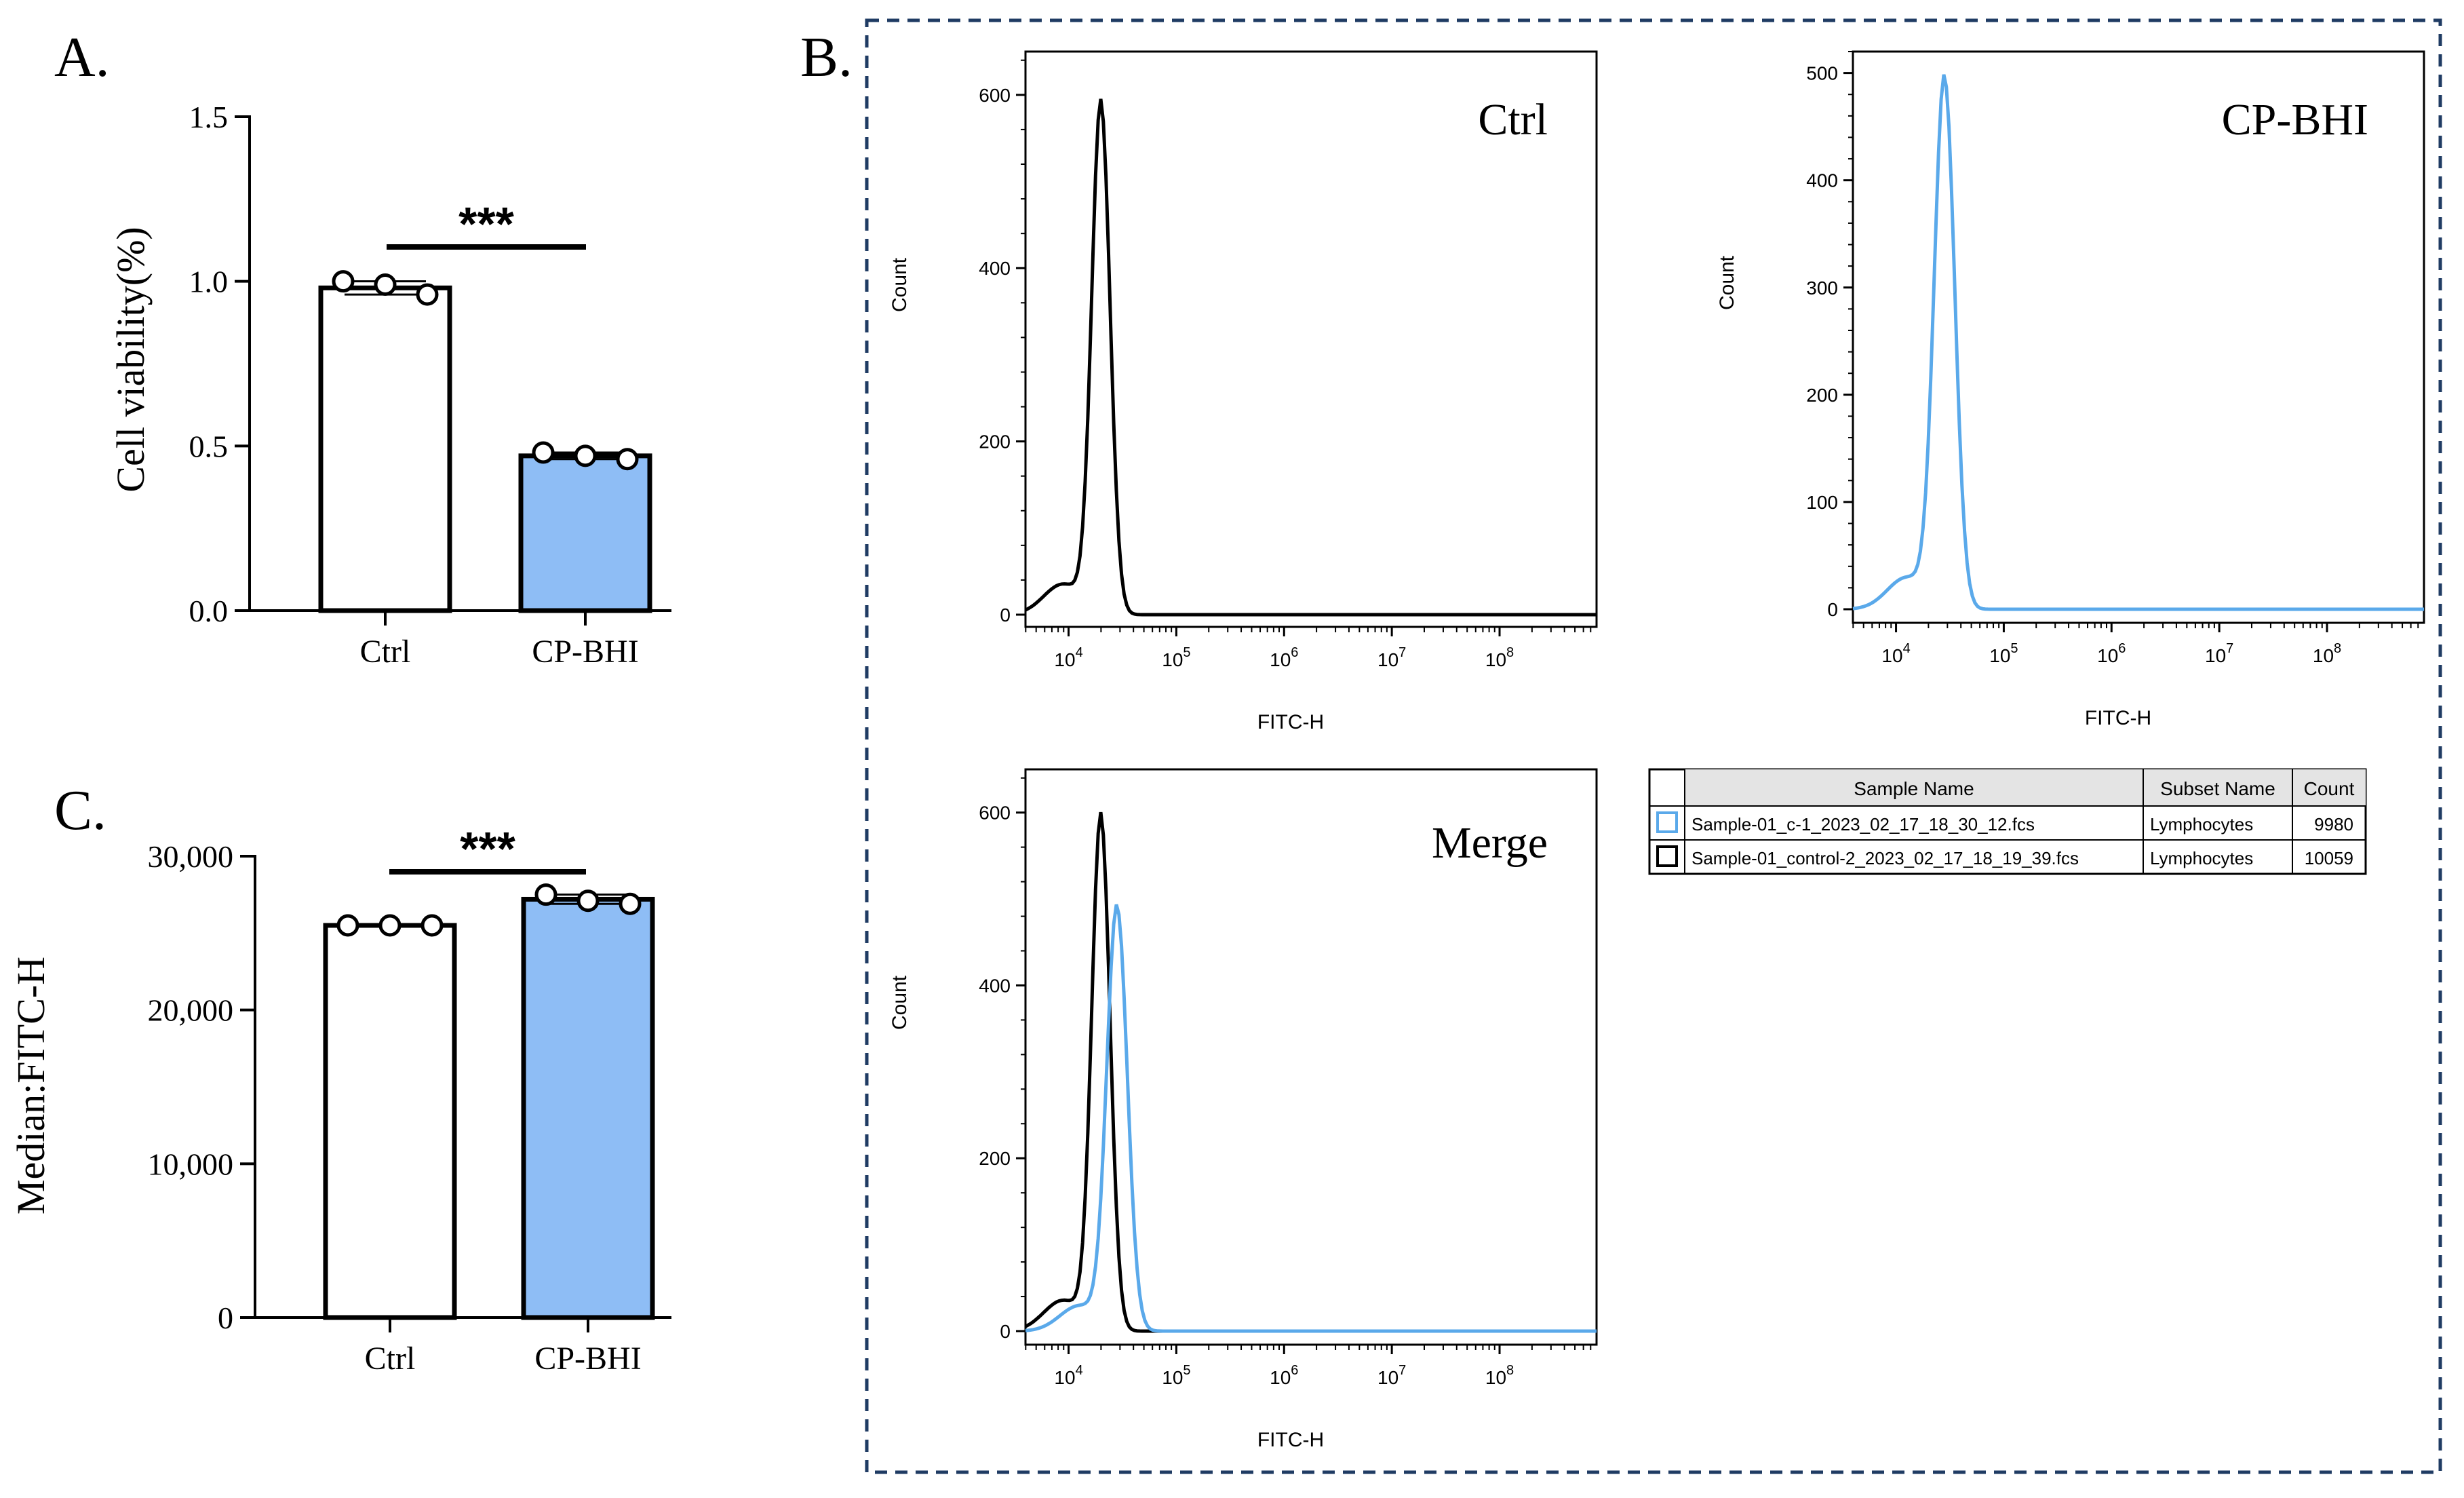  What do you see at coordinates (80, 810) in the screenshot?
I see `panel-label-c: C.` at bounding box center [80, 810].